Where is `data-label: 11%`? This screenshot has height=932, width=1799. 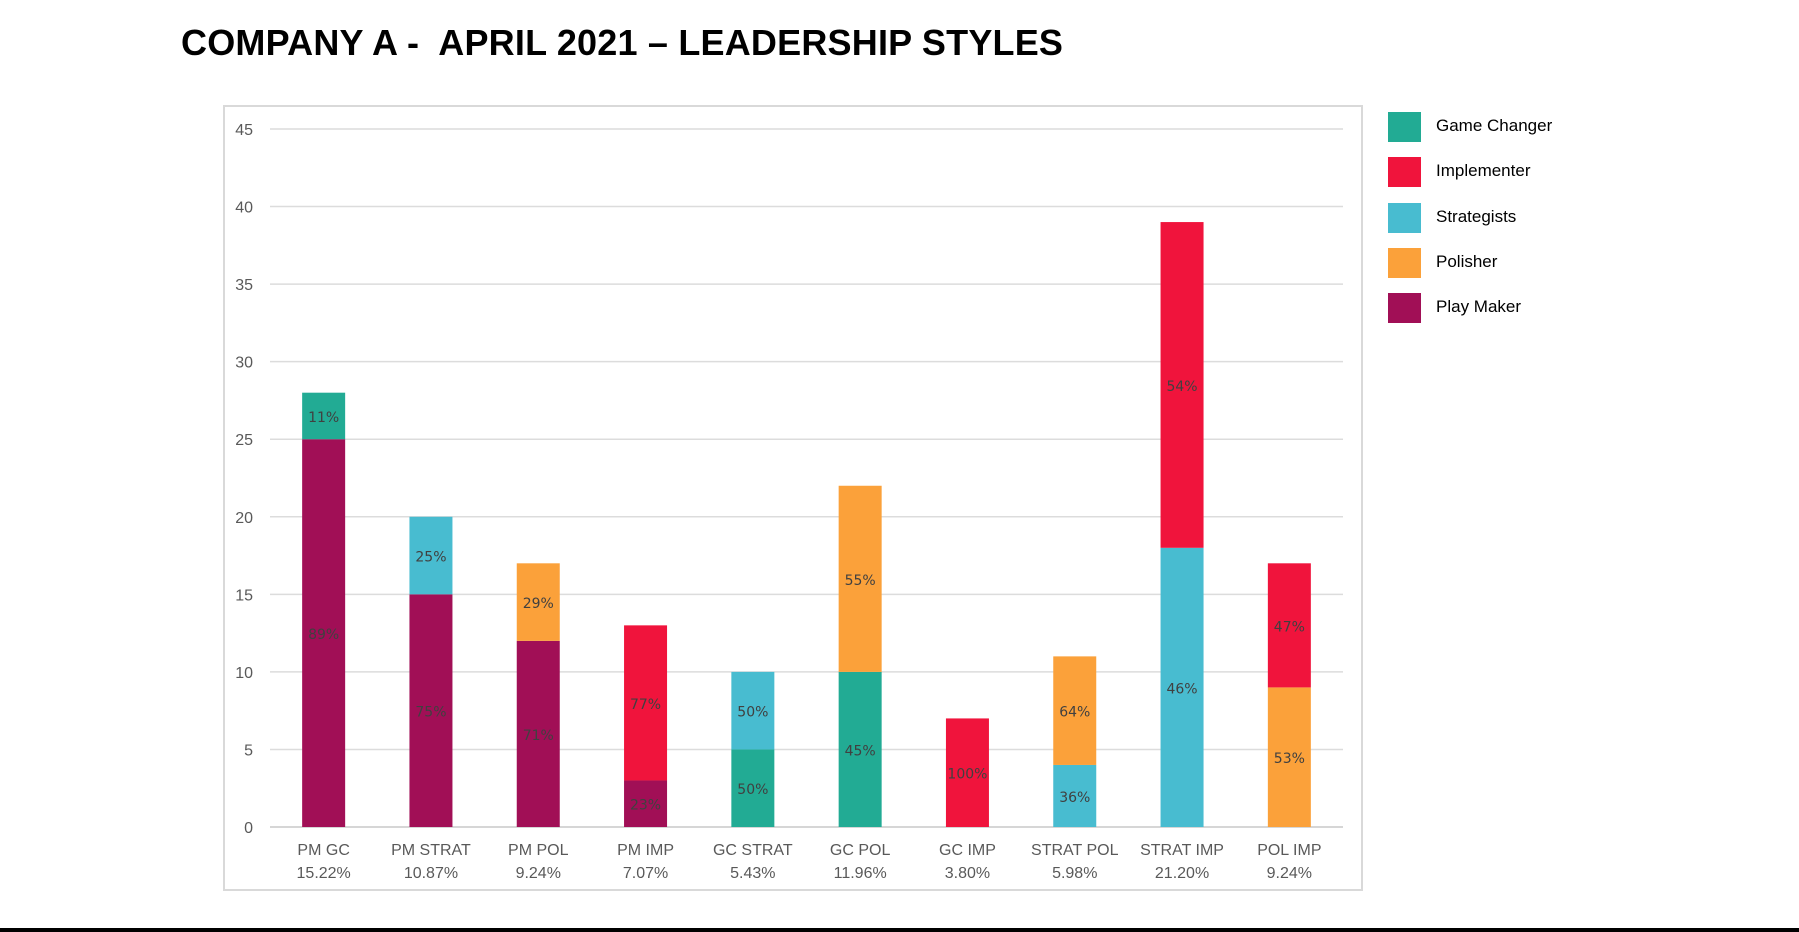 data-label: 11% is located at coordinates (323, 418).